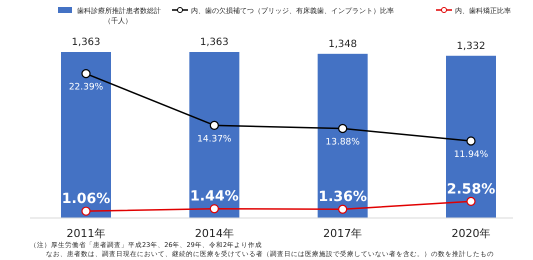 The image size is (533, 260). What do you see at coordinates (342, 233) in the screenshot?
I see `x-tick-label: 2017年` at bounding box center [342, 233].